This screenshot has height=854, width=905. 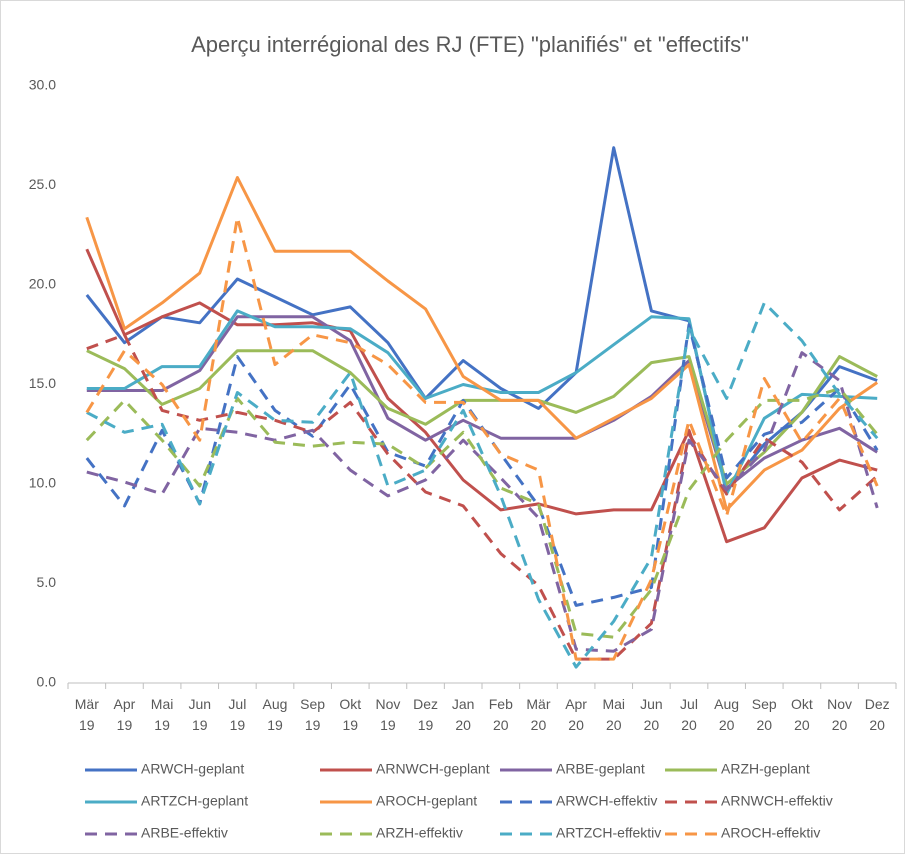 What do you see at coordinates (192, 769) in the screenshot?
I see `legend-label: ARWCH-geplant` at bounding box center [192, 769].